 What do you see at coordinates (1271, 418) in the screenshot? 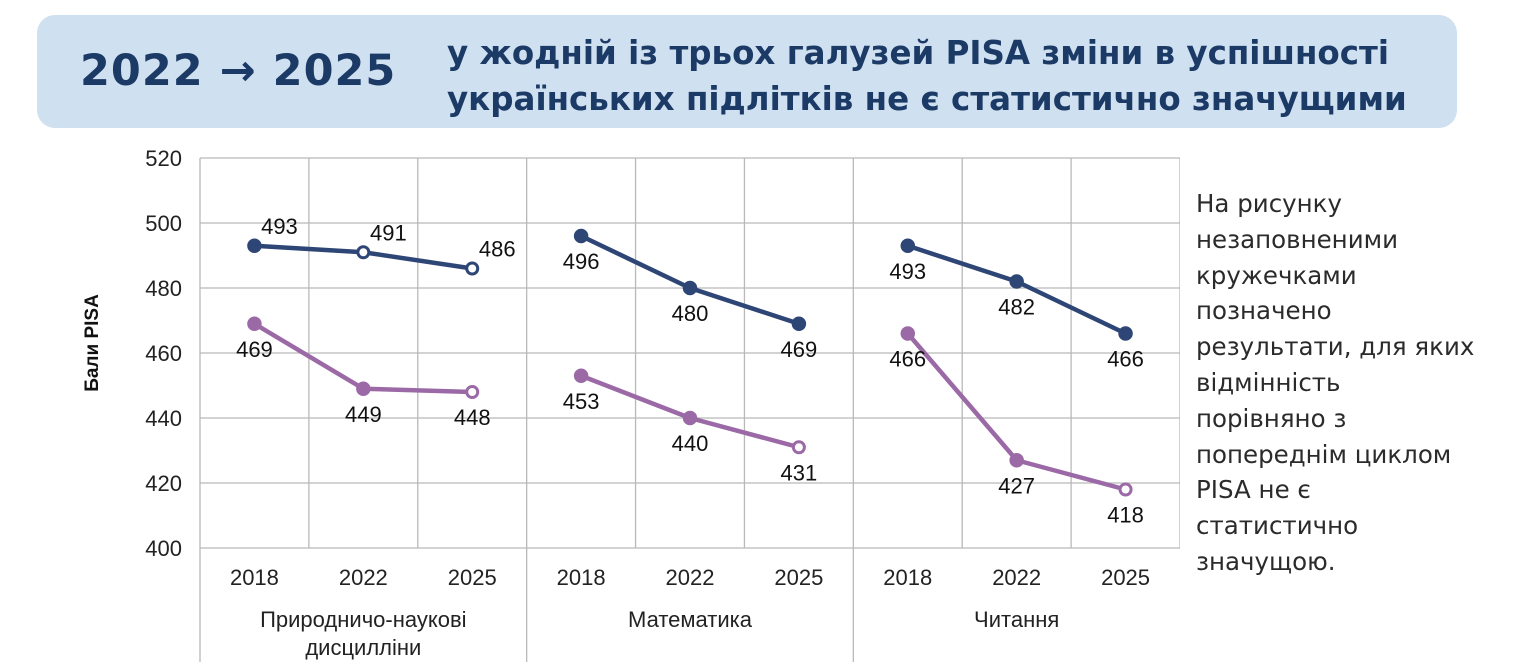
I see `side-note-line: порівняно з` at bounding box center [1271, 418].